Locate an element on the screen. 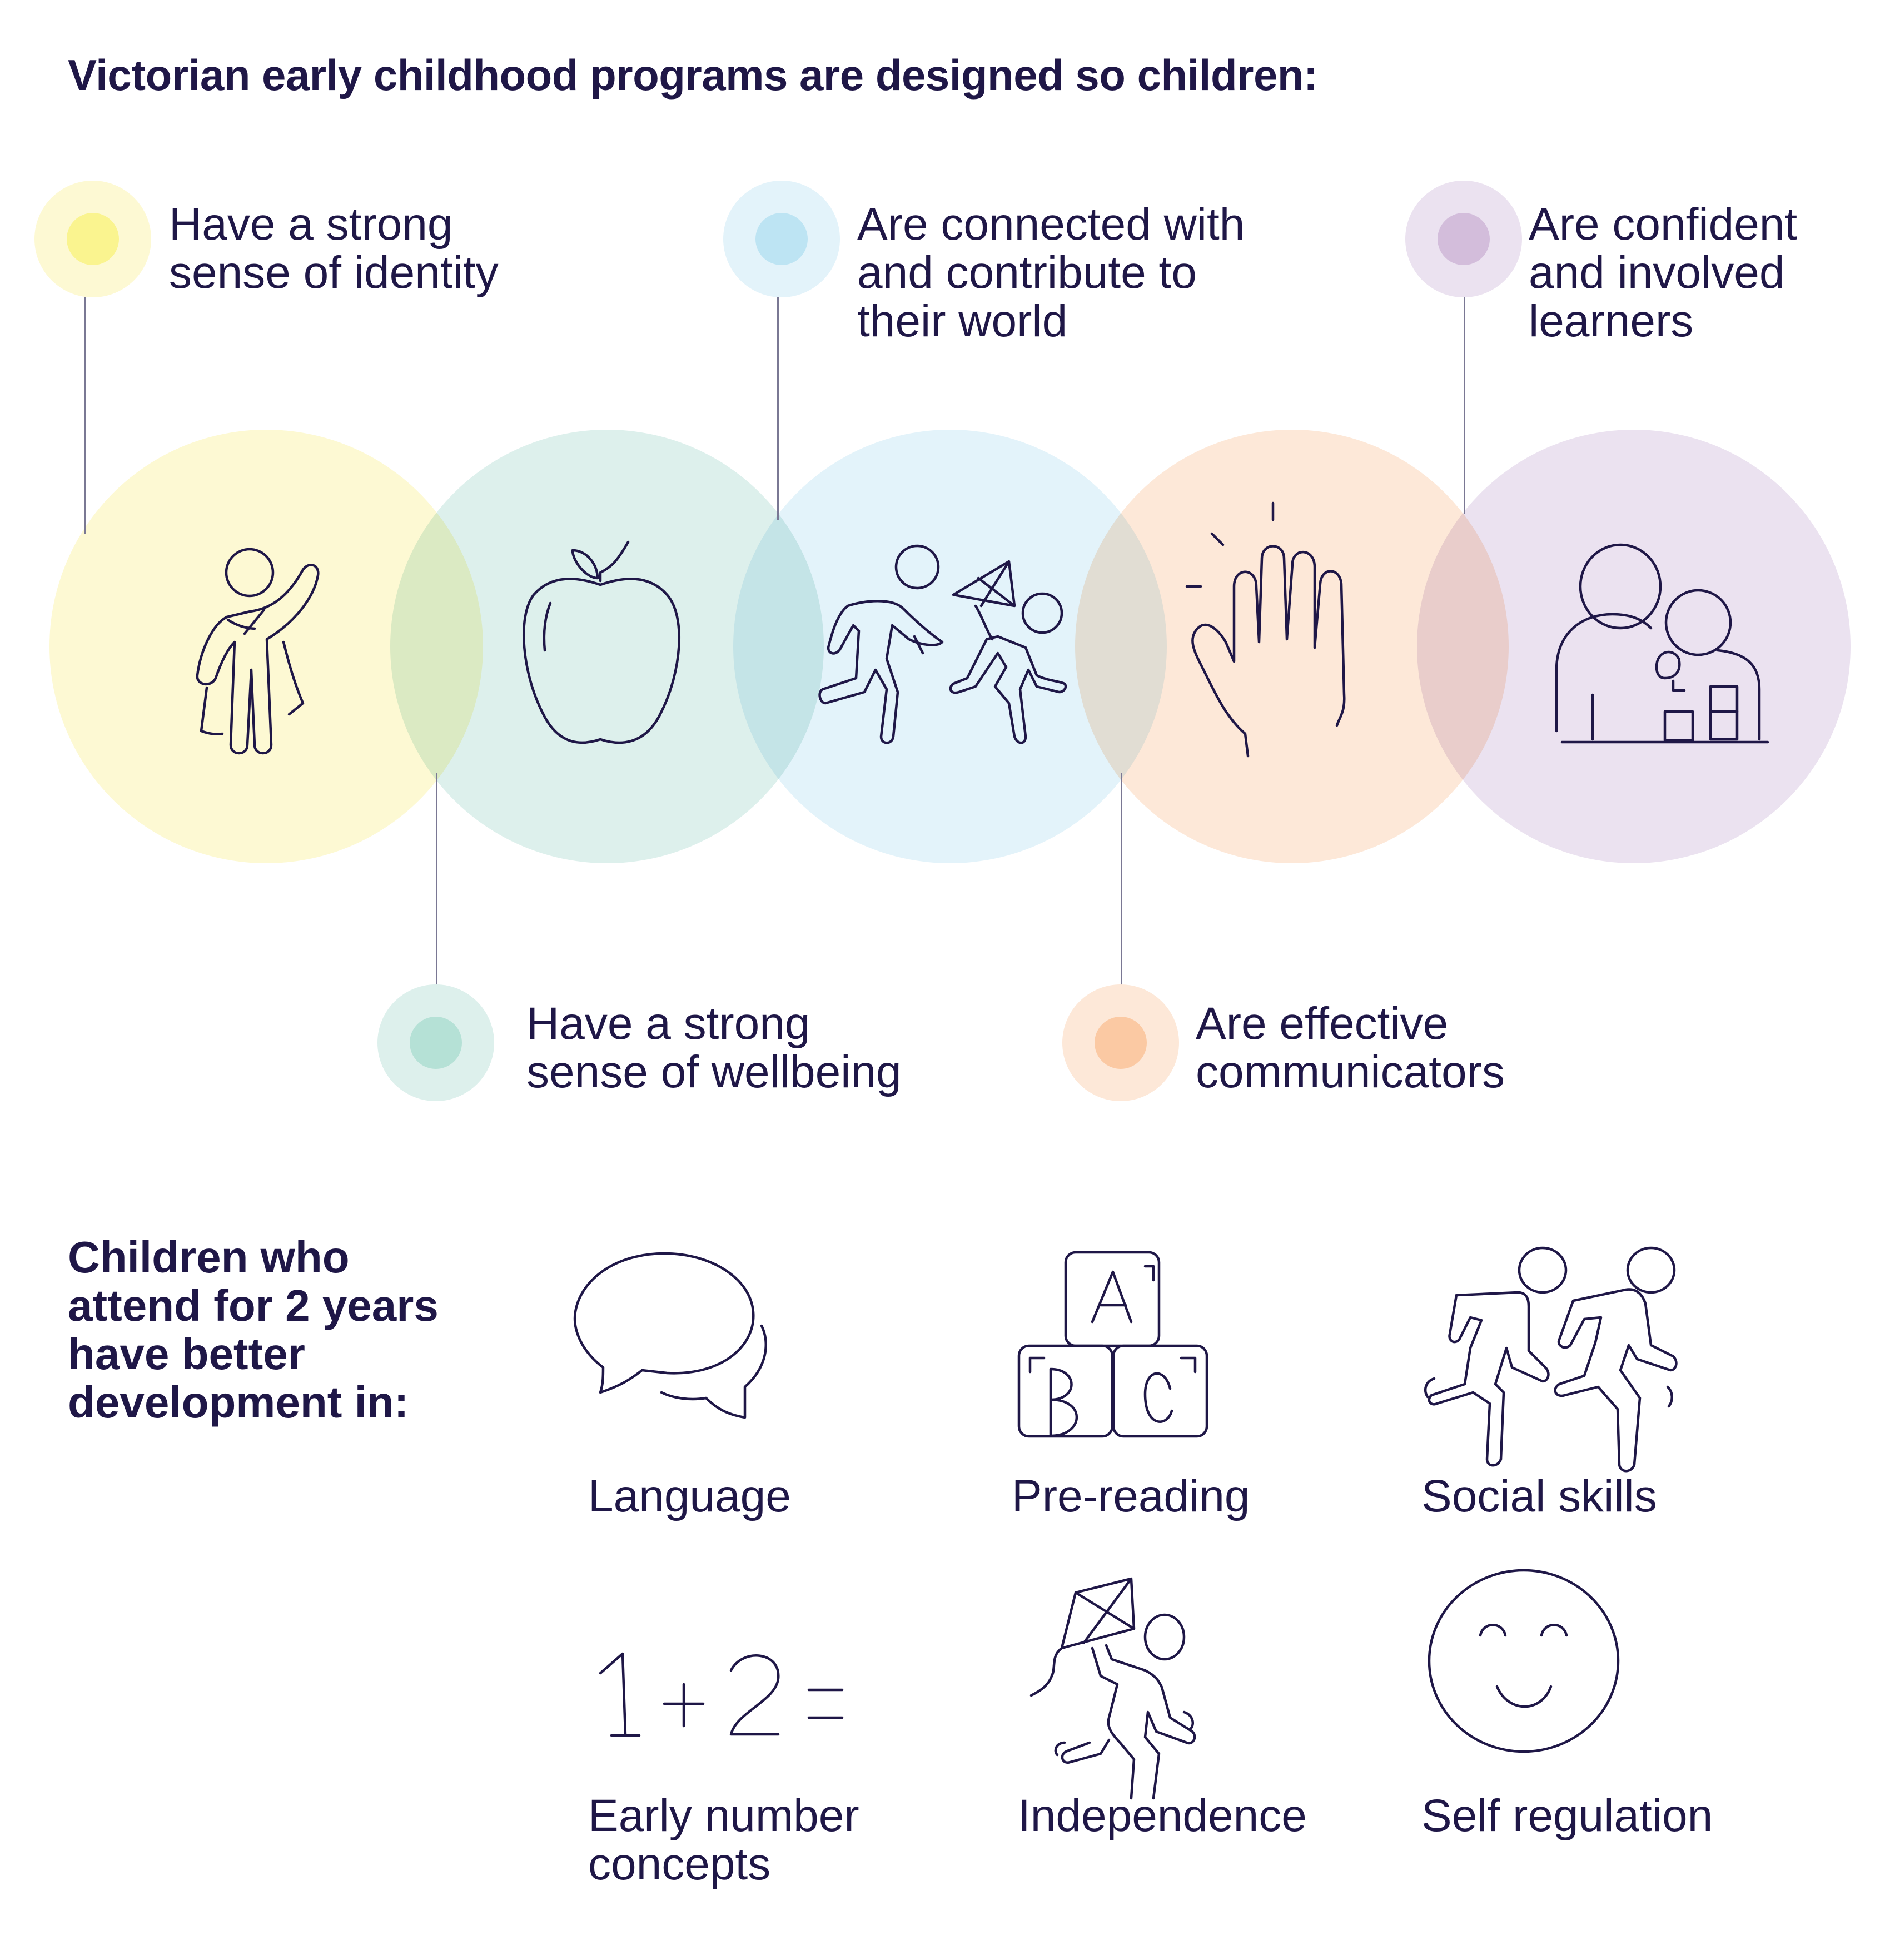  child-with-kite-icon is located at coordinates (1114, 1688).